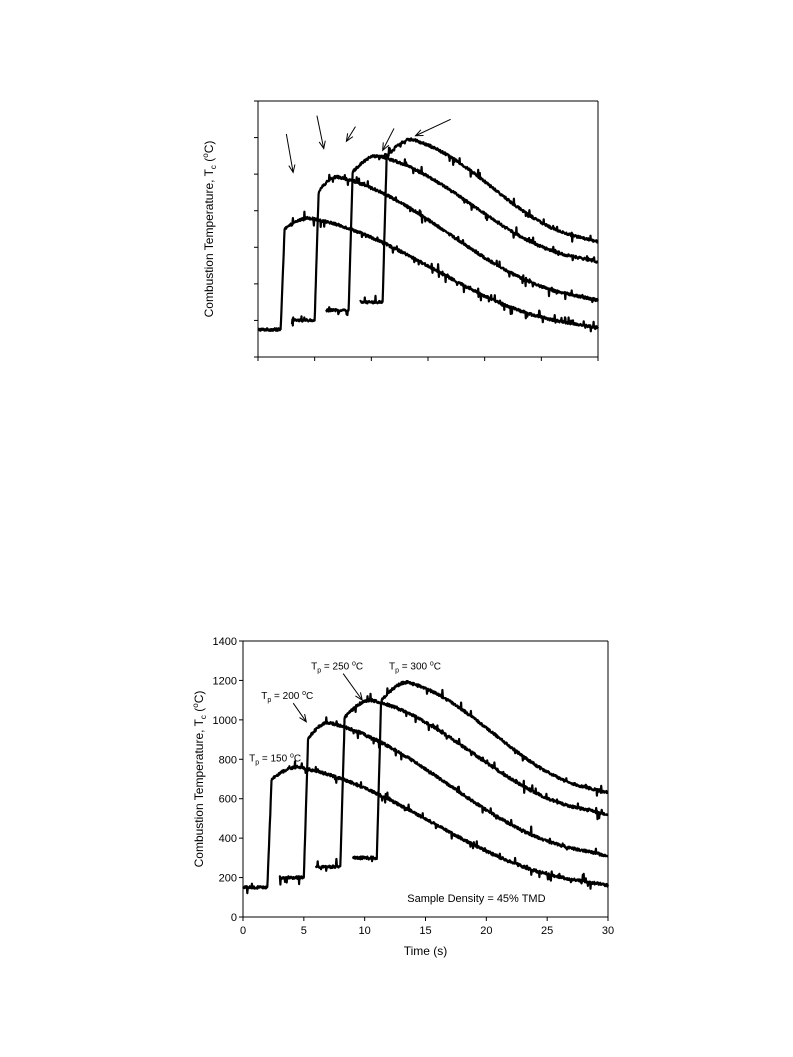  I want to click on y-tick-label: 1000, so click(225, 721).